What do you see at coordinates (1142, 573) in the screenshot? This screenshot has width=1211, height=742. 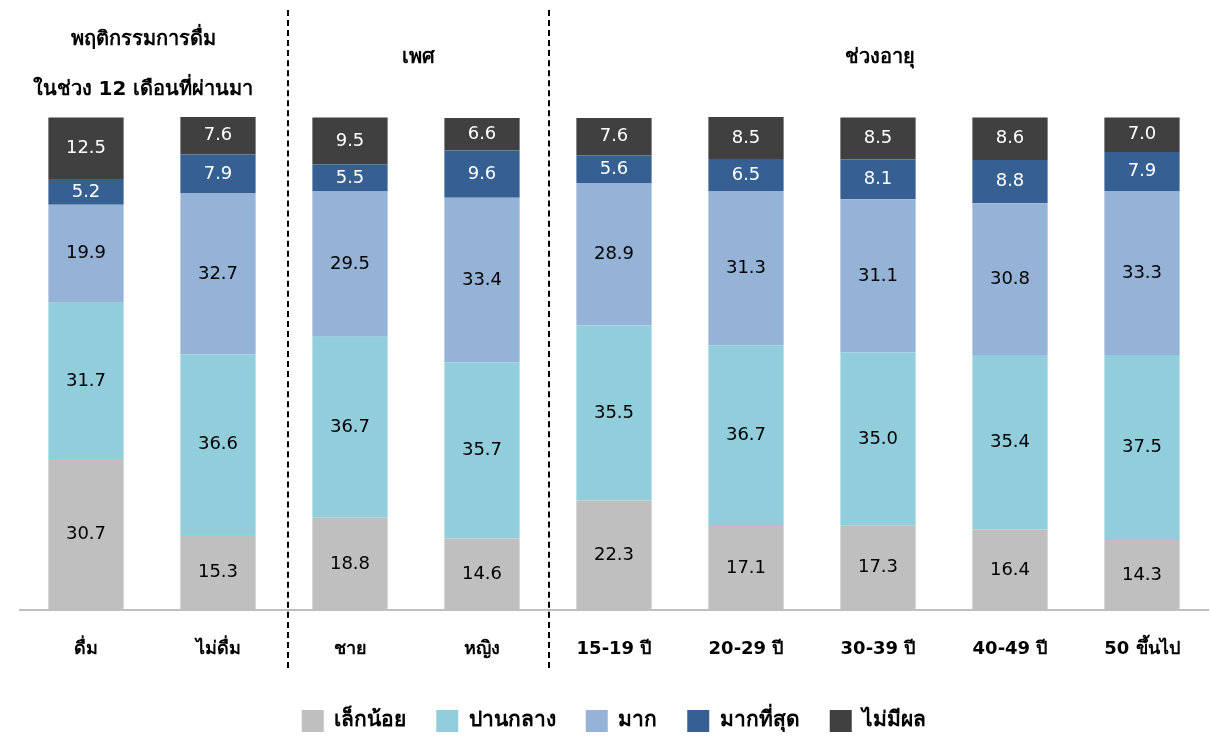 I see `data-label: 14.3` at bounding box center [1142, 573].